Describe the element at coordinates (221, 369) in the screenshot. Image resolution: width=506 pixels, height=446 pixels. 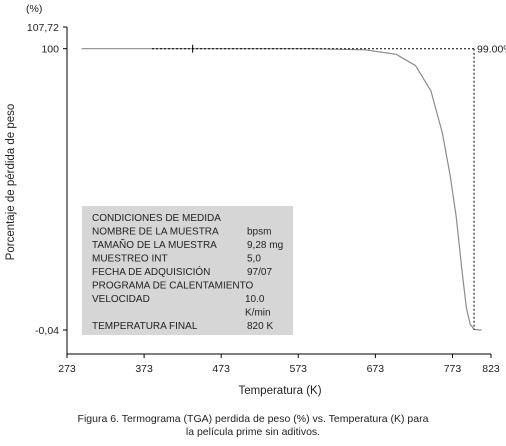
I see `x-tick-label: 473` at that location.